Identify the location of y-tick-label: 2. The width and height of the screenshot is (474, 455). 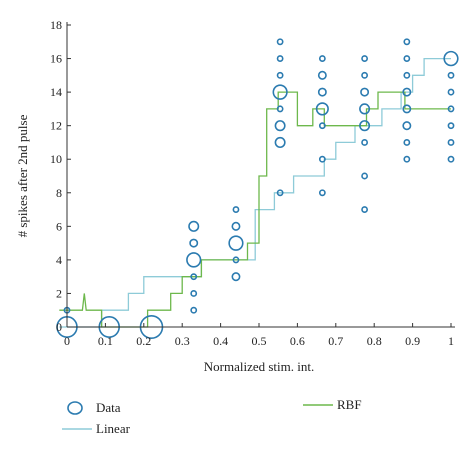
(59, 293).